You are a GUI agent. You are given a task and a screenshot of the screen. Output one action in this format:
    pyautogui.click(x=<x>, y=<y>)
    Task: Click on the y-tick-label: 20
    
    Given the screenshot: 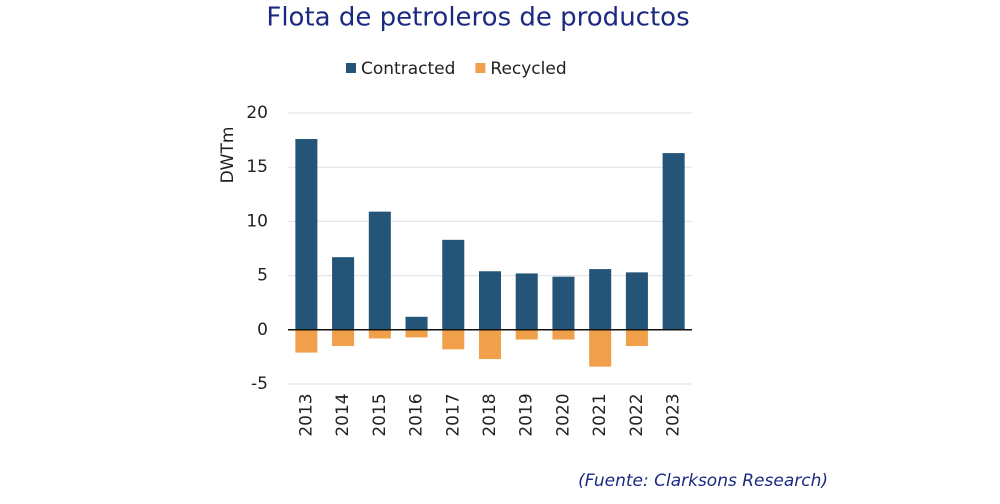 What is the action you would take?
    pyautogui.click(x=257, y=113)
    